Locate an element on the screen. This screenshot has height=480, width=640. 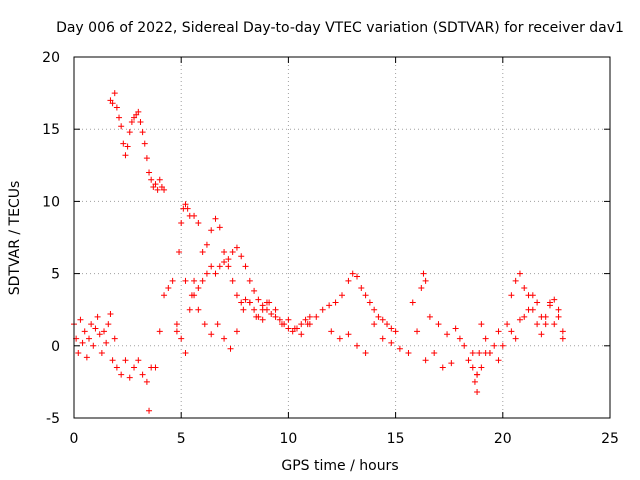
y-axis-label: SDTVAR / TECUs is located at coordinates (15, 238).